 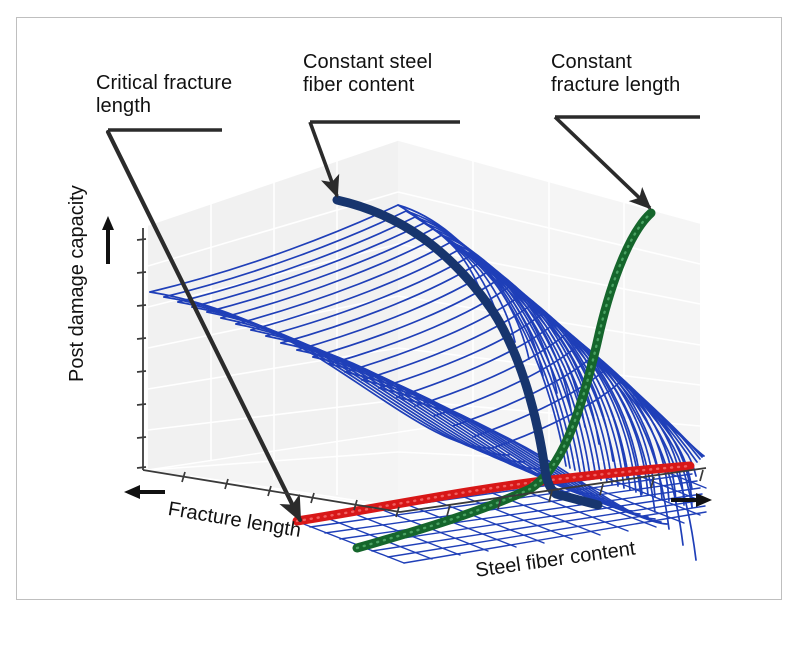 I want to click on annotation-constant-fracture-length: Constant fracture length, so click(x=616, y=73).